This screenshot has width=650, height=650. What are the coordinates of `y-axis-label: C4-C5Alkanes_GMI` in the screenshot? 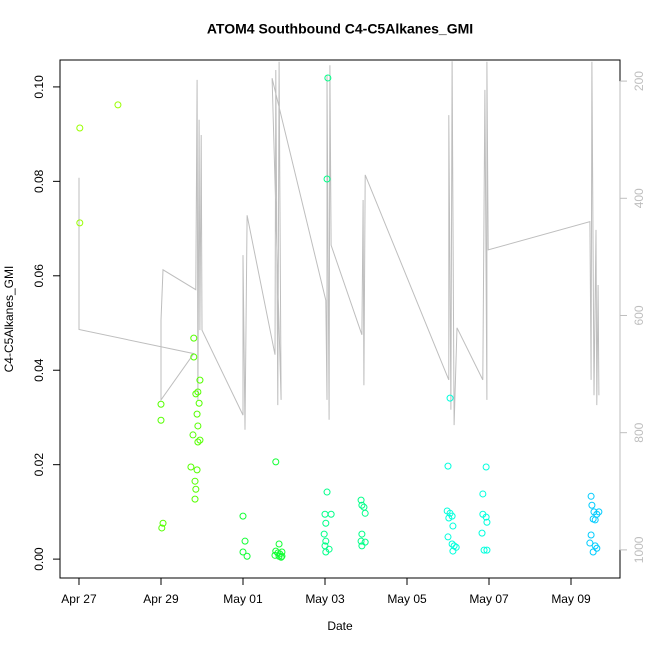 It's located at (9, 319).